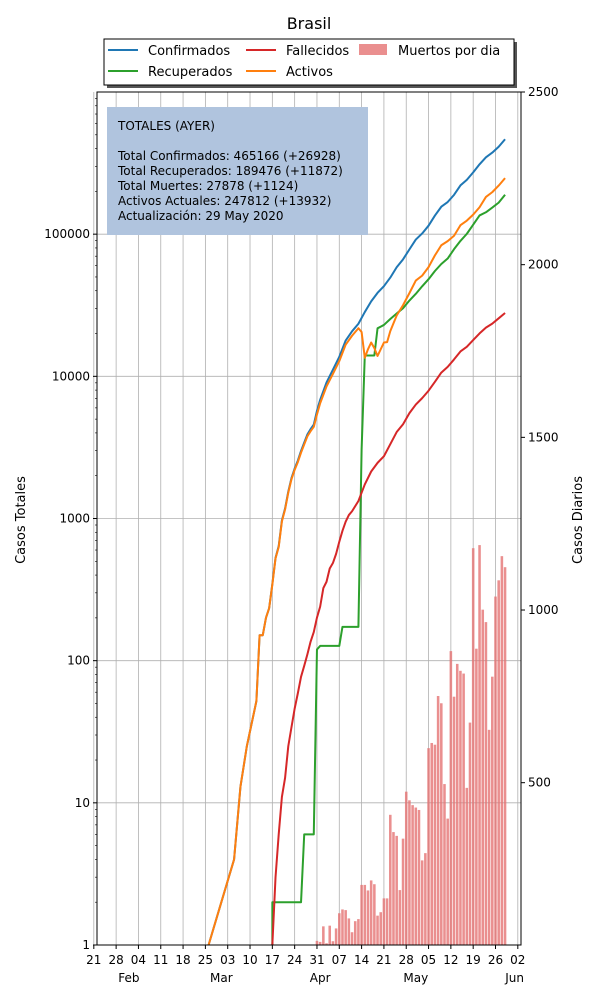 This screenshot has width=600, height=1000. What do you see at coordinates (495, 960) in the screenshot?
I see `x-tick-label: 26` at bounding box center [495, 960].